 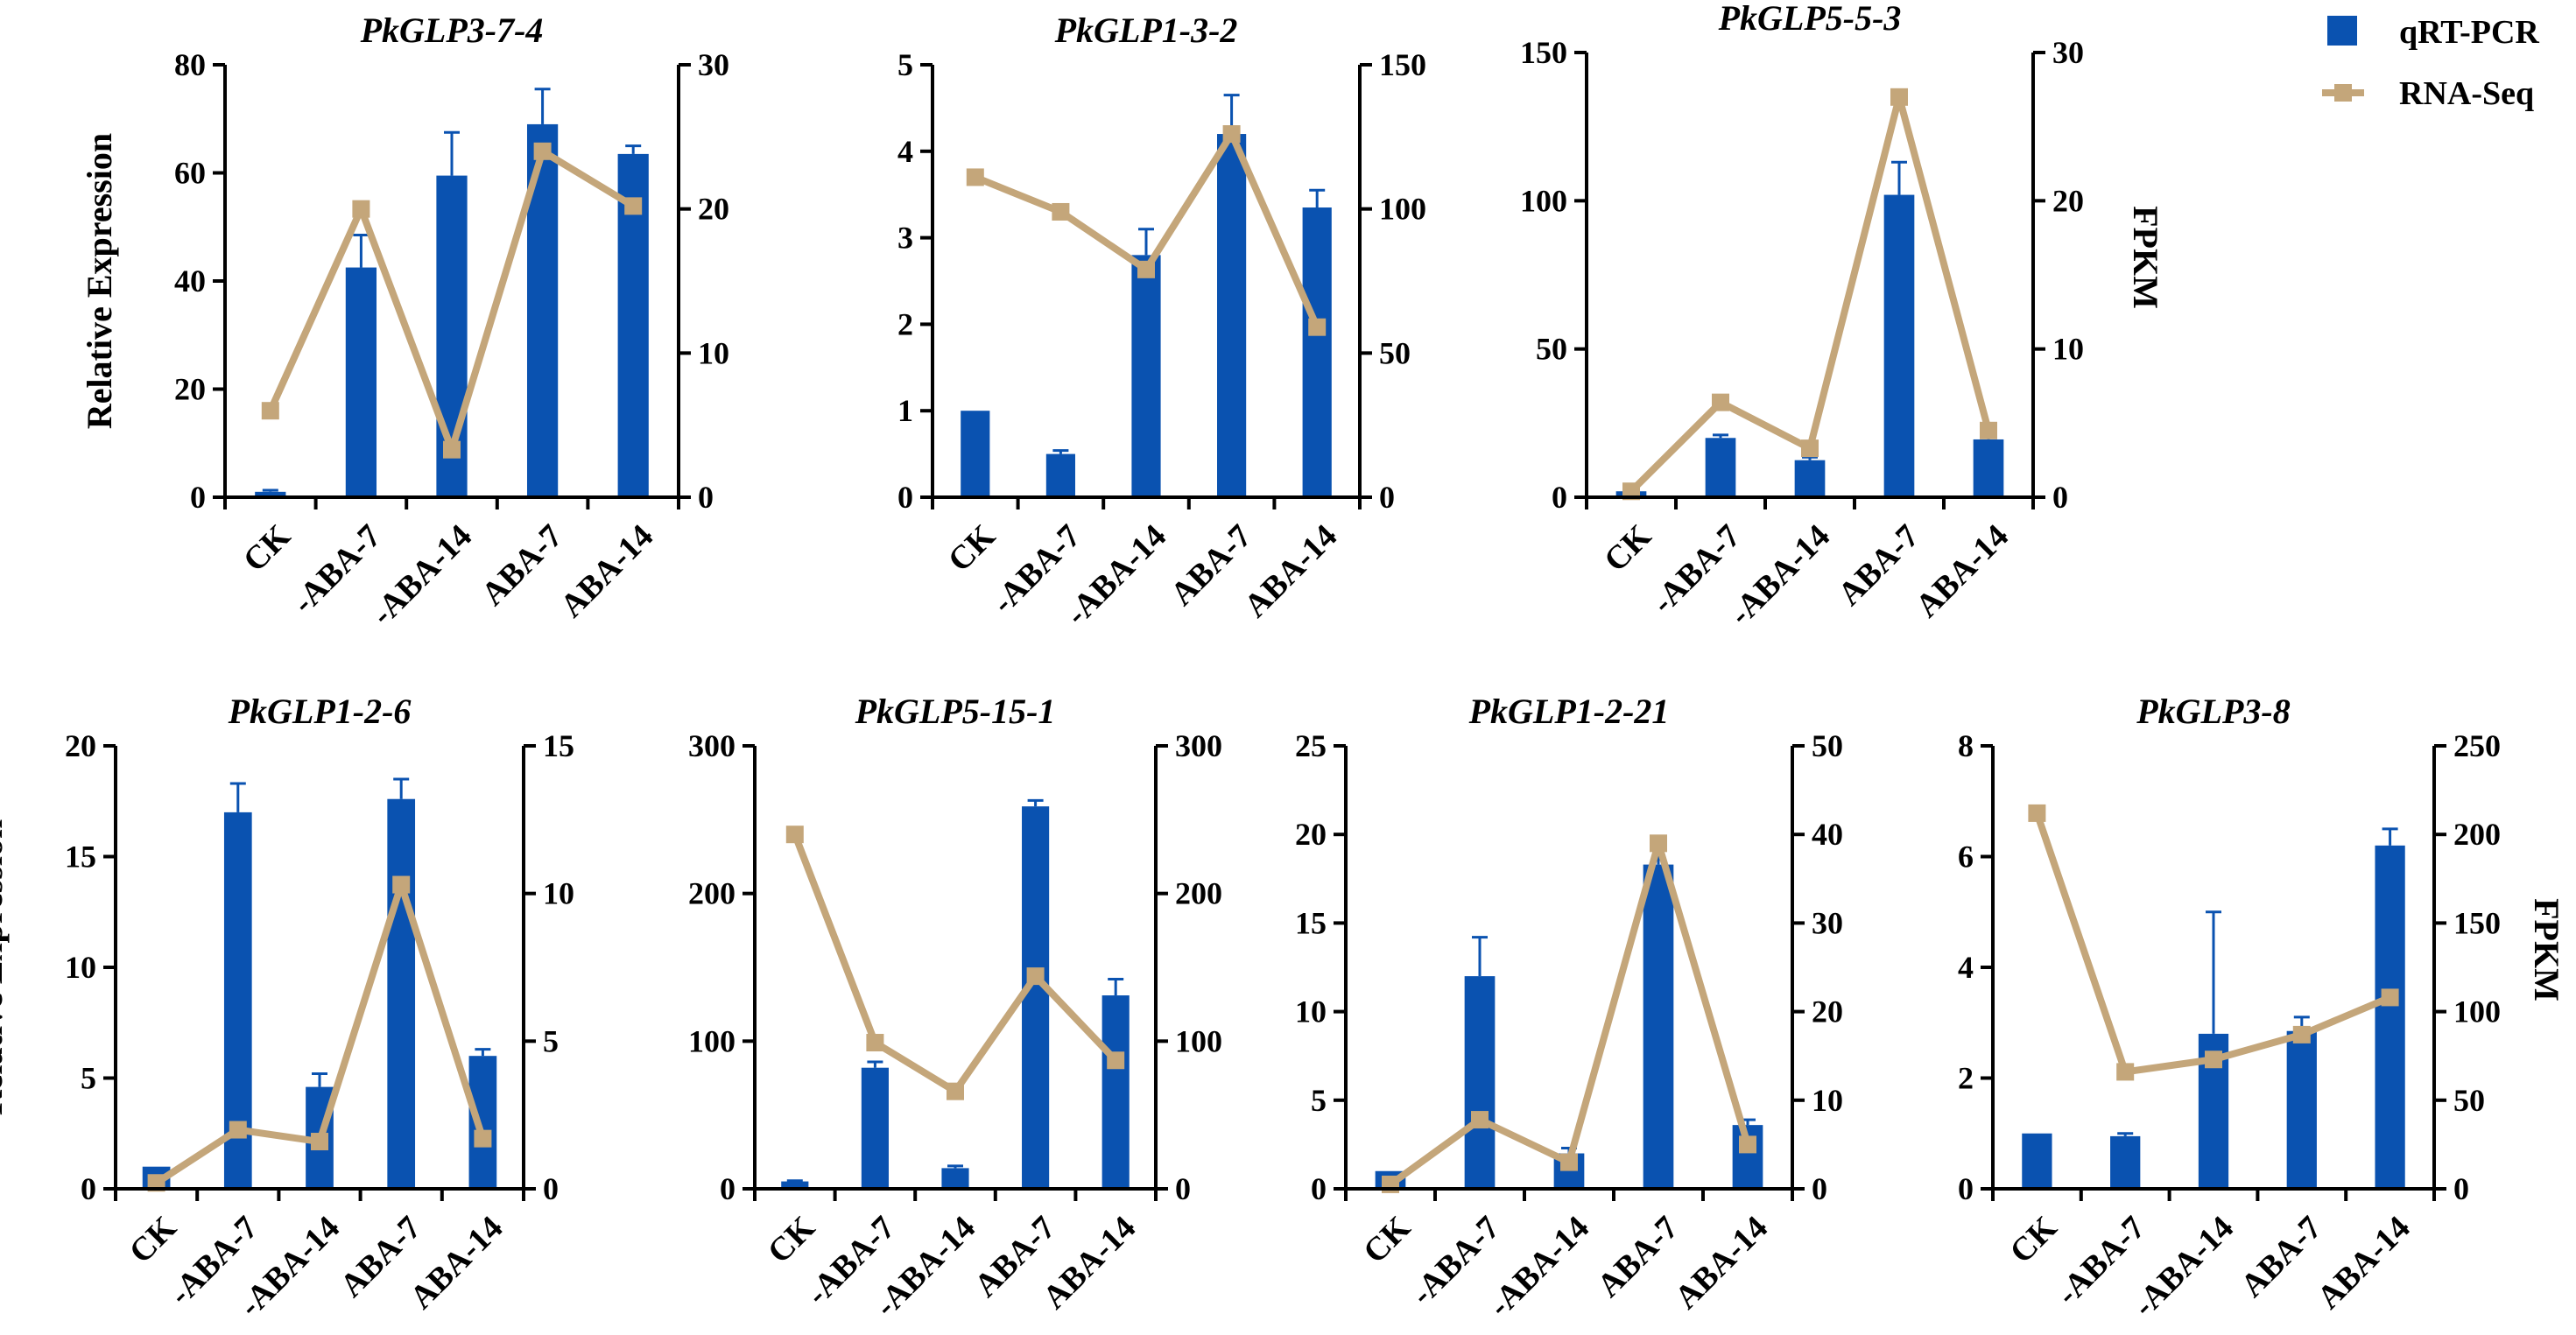 What do you see at coordinates (190, 64) in the screenshot?
I see `y-tick-label-left: 80` at bounding box center [190, 64].